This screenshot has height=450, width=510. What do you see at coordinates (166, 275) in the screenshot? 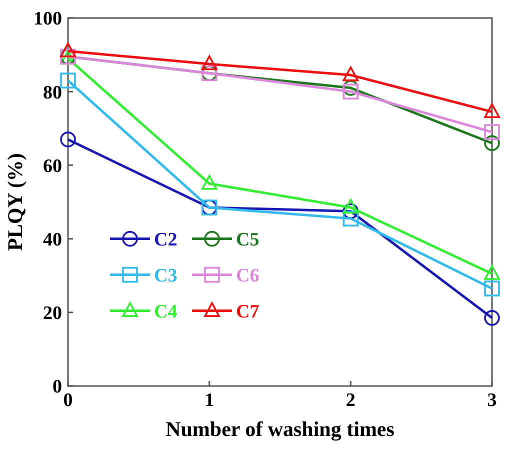
I see `legend-label: C3` at bounding box center [166, 275].